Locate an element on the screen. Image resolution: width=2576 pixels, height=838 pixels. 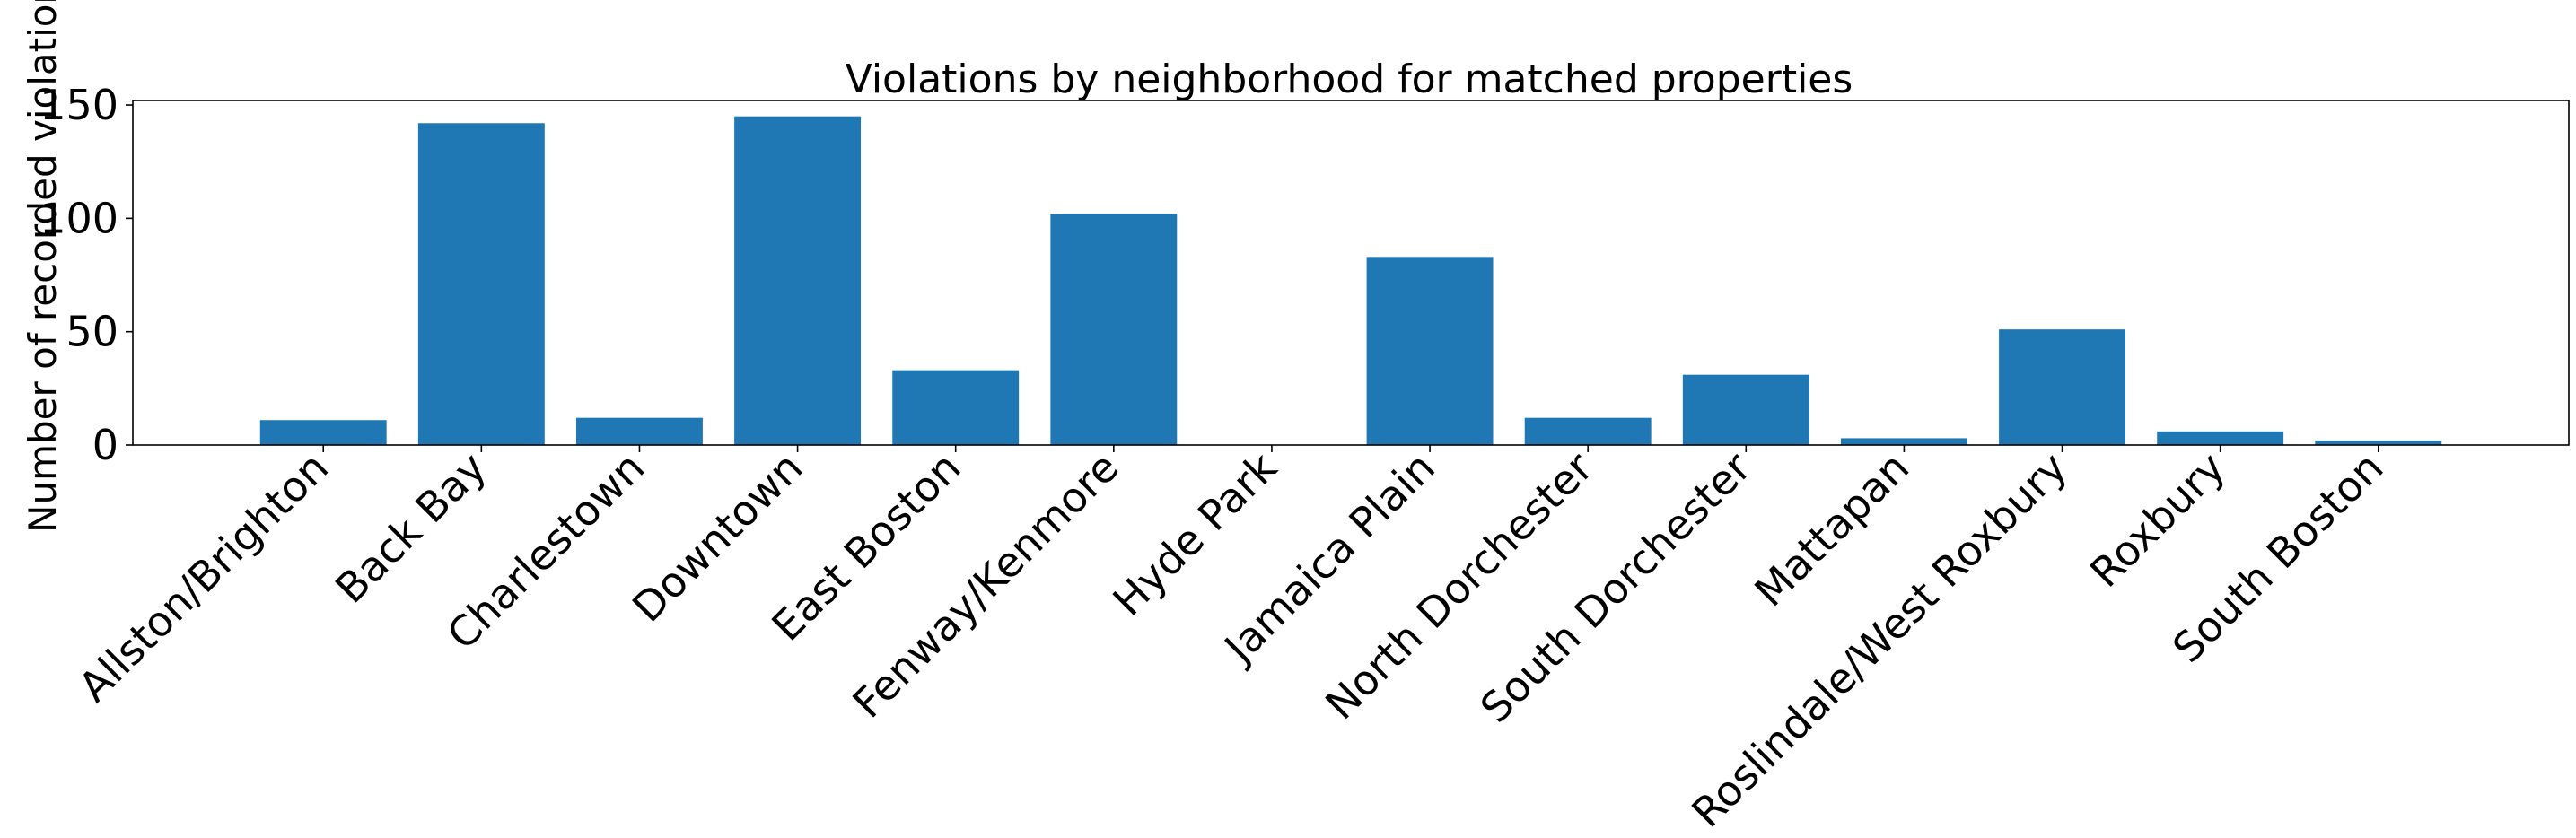
x-tick-label: Roxbury is located at coordinates (2157, 520).